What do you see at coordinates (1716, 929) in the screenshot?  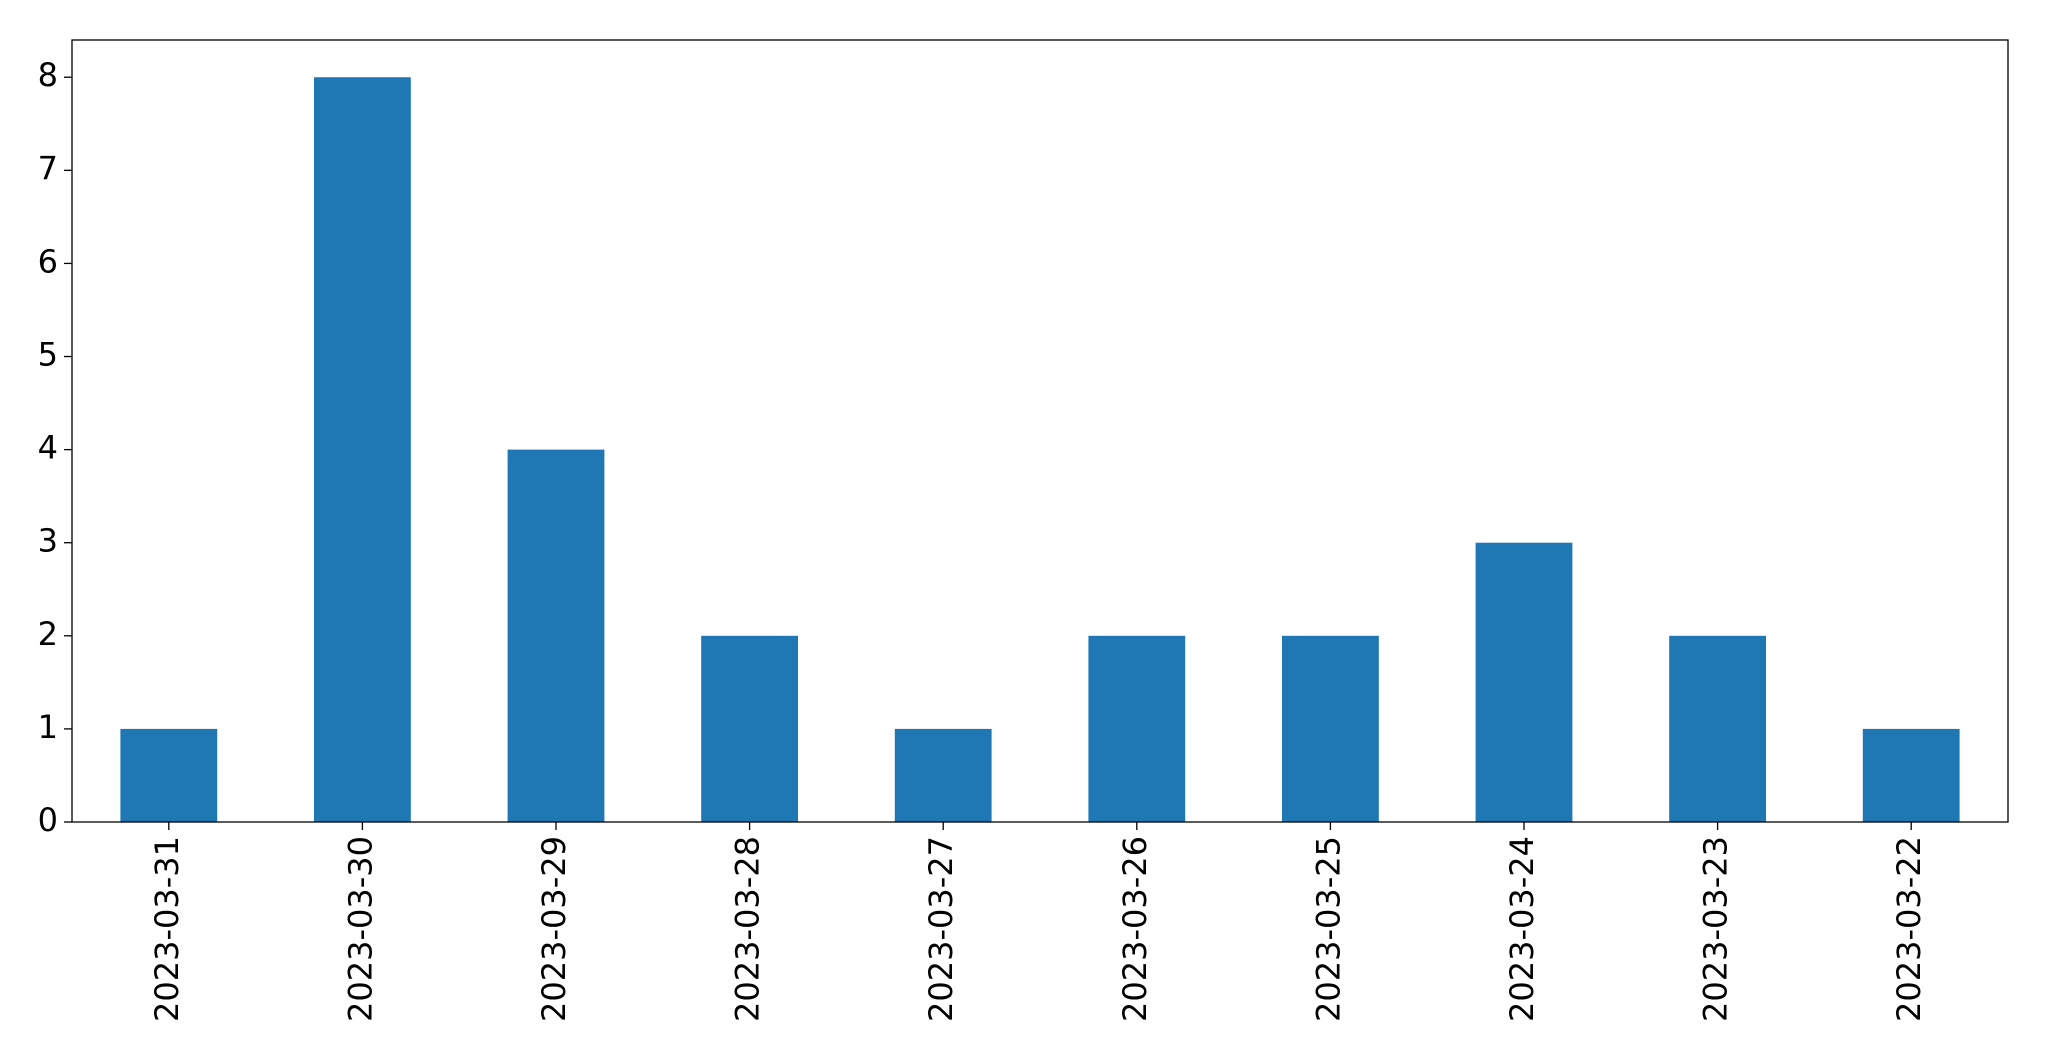 I see `x-tick-label: 2023-03-23` at bounding box center [1716, 929].